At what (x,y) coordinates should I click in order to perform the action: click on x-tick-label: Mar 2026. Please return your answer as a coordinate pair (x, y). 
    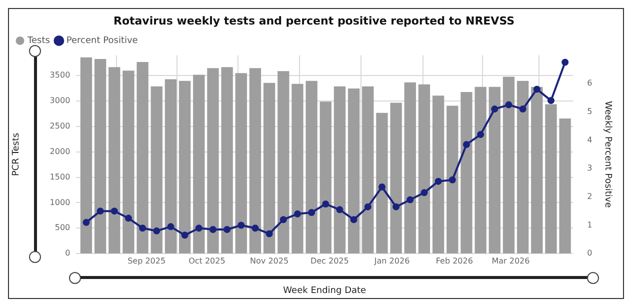
    Looking at the image, I should click on (511, 261).